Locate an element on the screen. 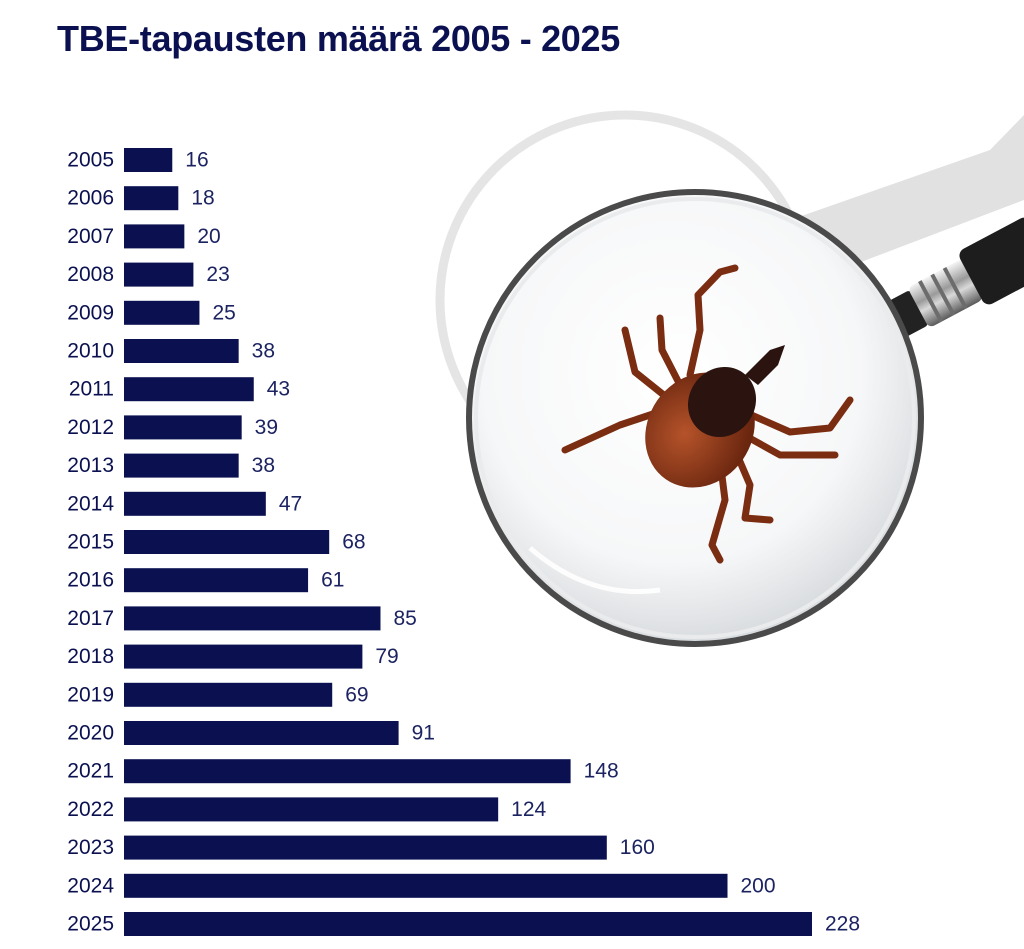 The width and height of the screenshot is (1024, 949). data-label: 68 is located at coordinates (353, 542).